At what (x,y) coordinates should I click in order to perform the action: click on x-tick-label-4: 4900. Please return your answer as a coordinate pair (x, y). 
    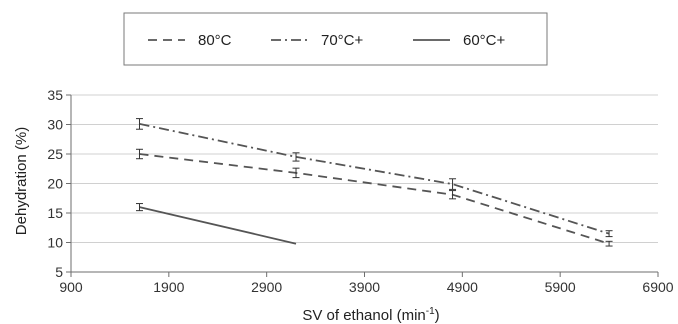
    Looking at the image, I should click on (462, 287).